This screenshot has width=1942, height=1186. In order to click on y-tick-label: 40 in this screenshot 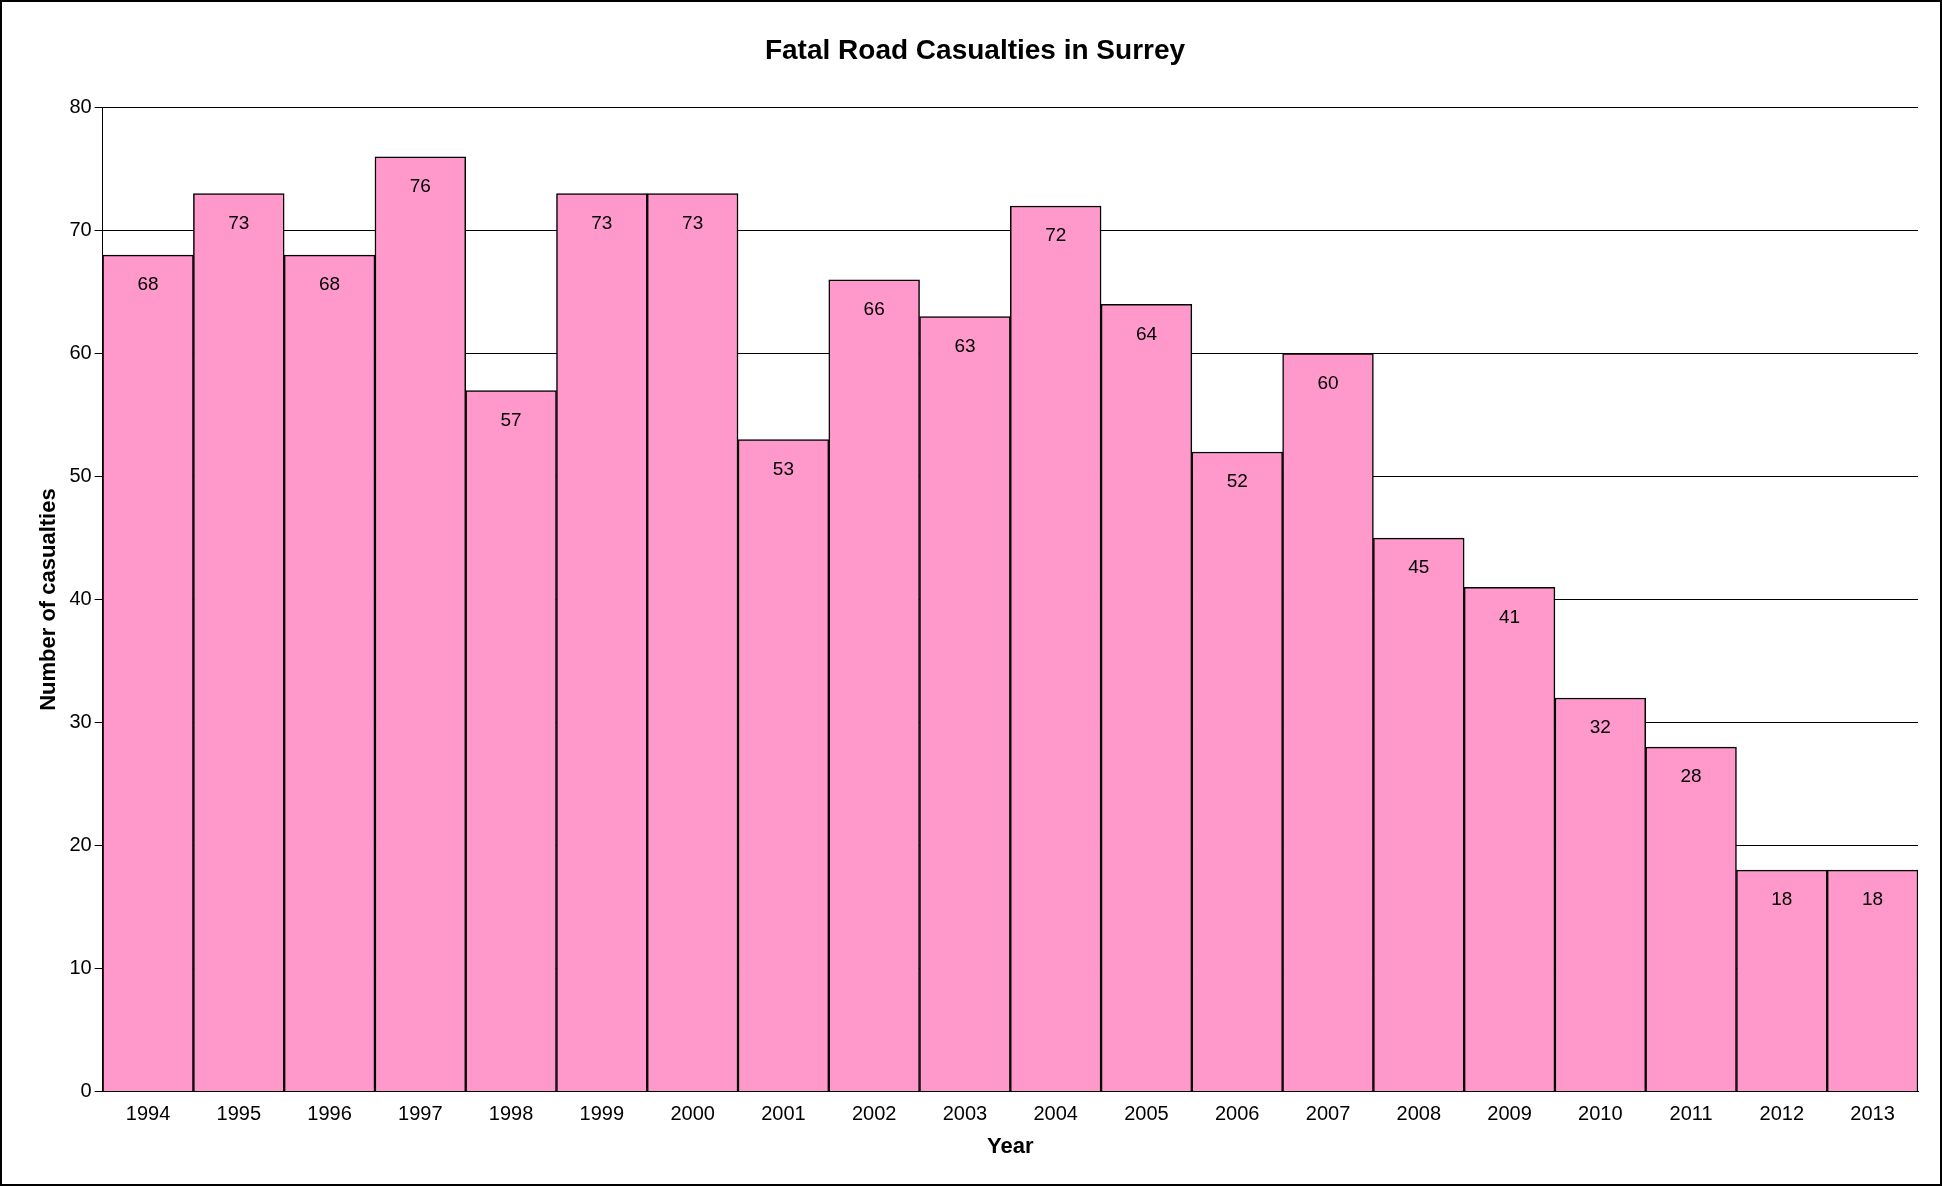, I will do `click(80, 598)`.